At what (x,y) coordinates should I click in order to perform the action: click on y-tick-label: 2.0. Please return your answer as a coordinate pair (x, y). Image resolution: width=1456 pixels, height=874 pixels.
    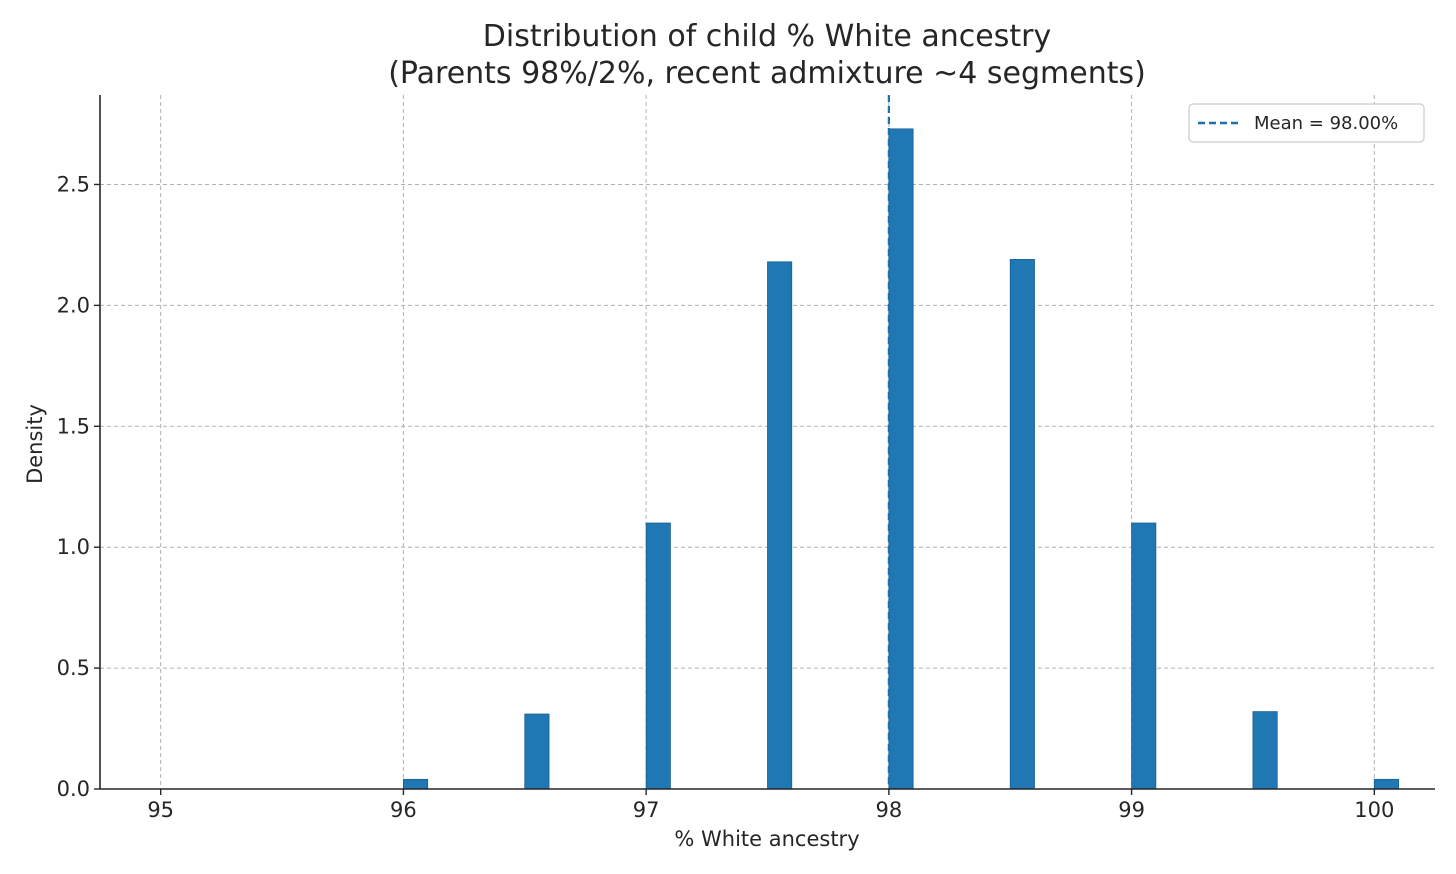
    Looking at the image, I should click on (73, 305).